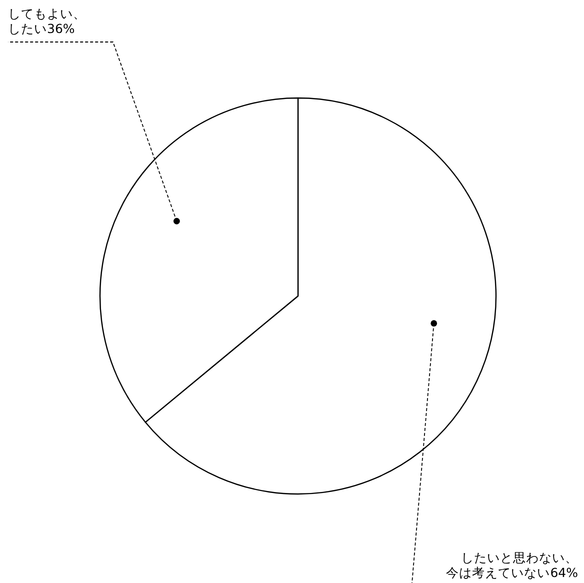  Describe the element at coordinates (512, 565) in the screenshot. I see `slice-label: したいと思わない、今は考えていない64%` at that location.